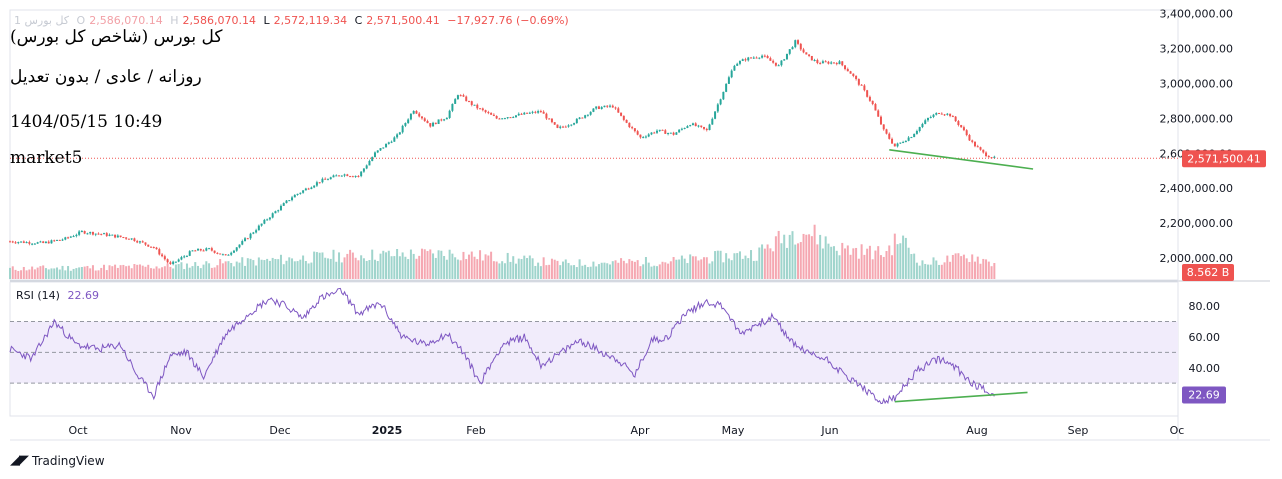  I want to click on chart-source: market5, so click(46, 158).